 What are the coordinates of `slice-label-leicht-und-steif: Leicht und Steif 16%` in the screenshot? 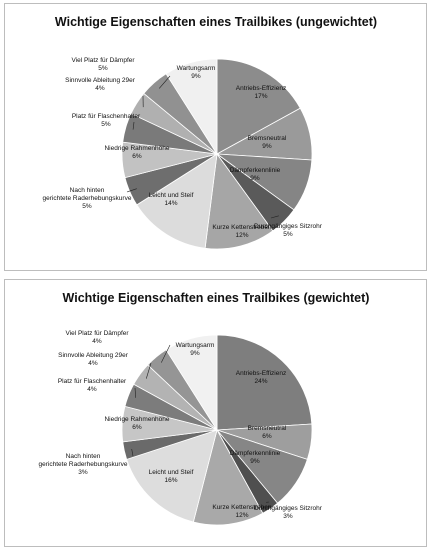 It's located at (171, 476).